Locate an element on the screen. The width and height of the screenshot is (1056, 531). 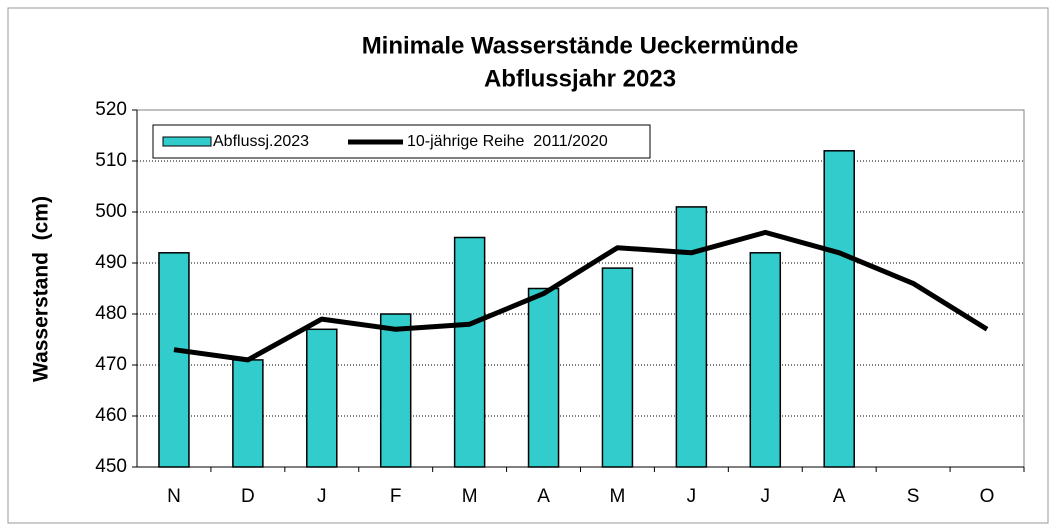
y-tick-label: 470 is located at coordinates (111, 364).